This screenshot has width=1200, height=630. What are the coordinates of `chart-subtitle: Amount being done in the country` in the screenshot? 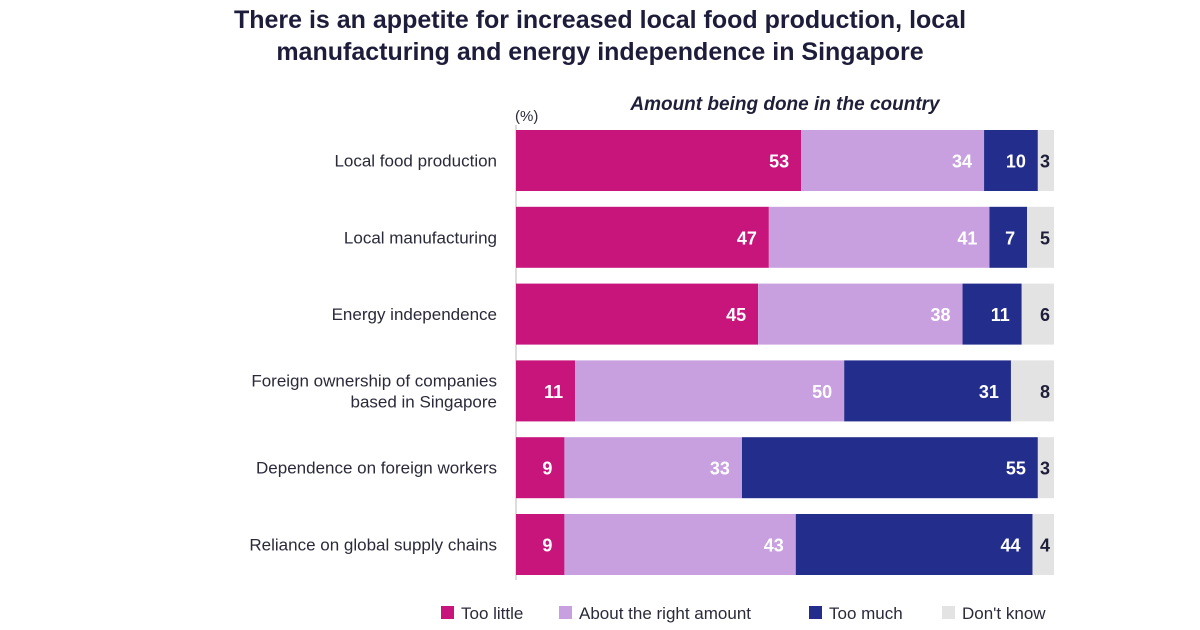 It's located at (785, 104).